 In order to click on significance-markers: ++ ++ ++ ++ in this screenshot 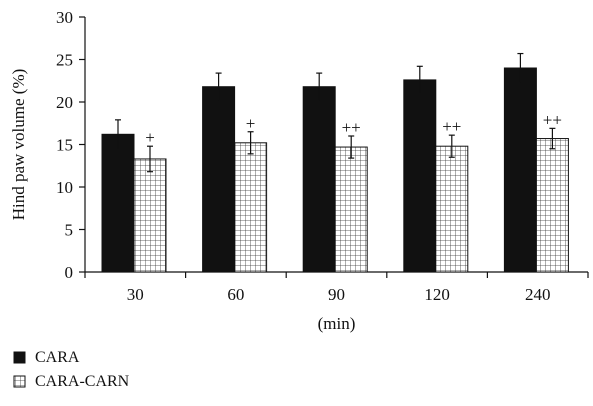, I will do `click(353, 128)`.